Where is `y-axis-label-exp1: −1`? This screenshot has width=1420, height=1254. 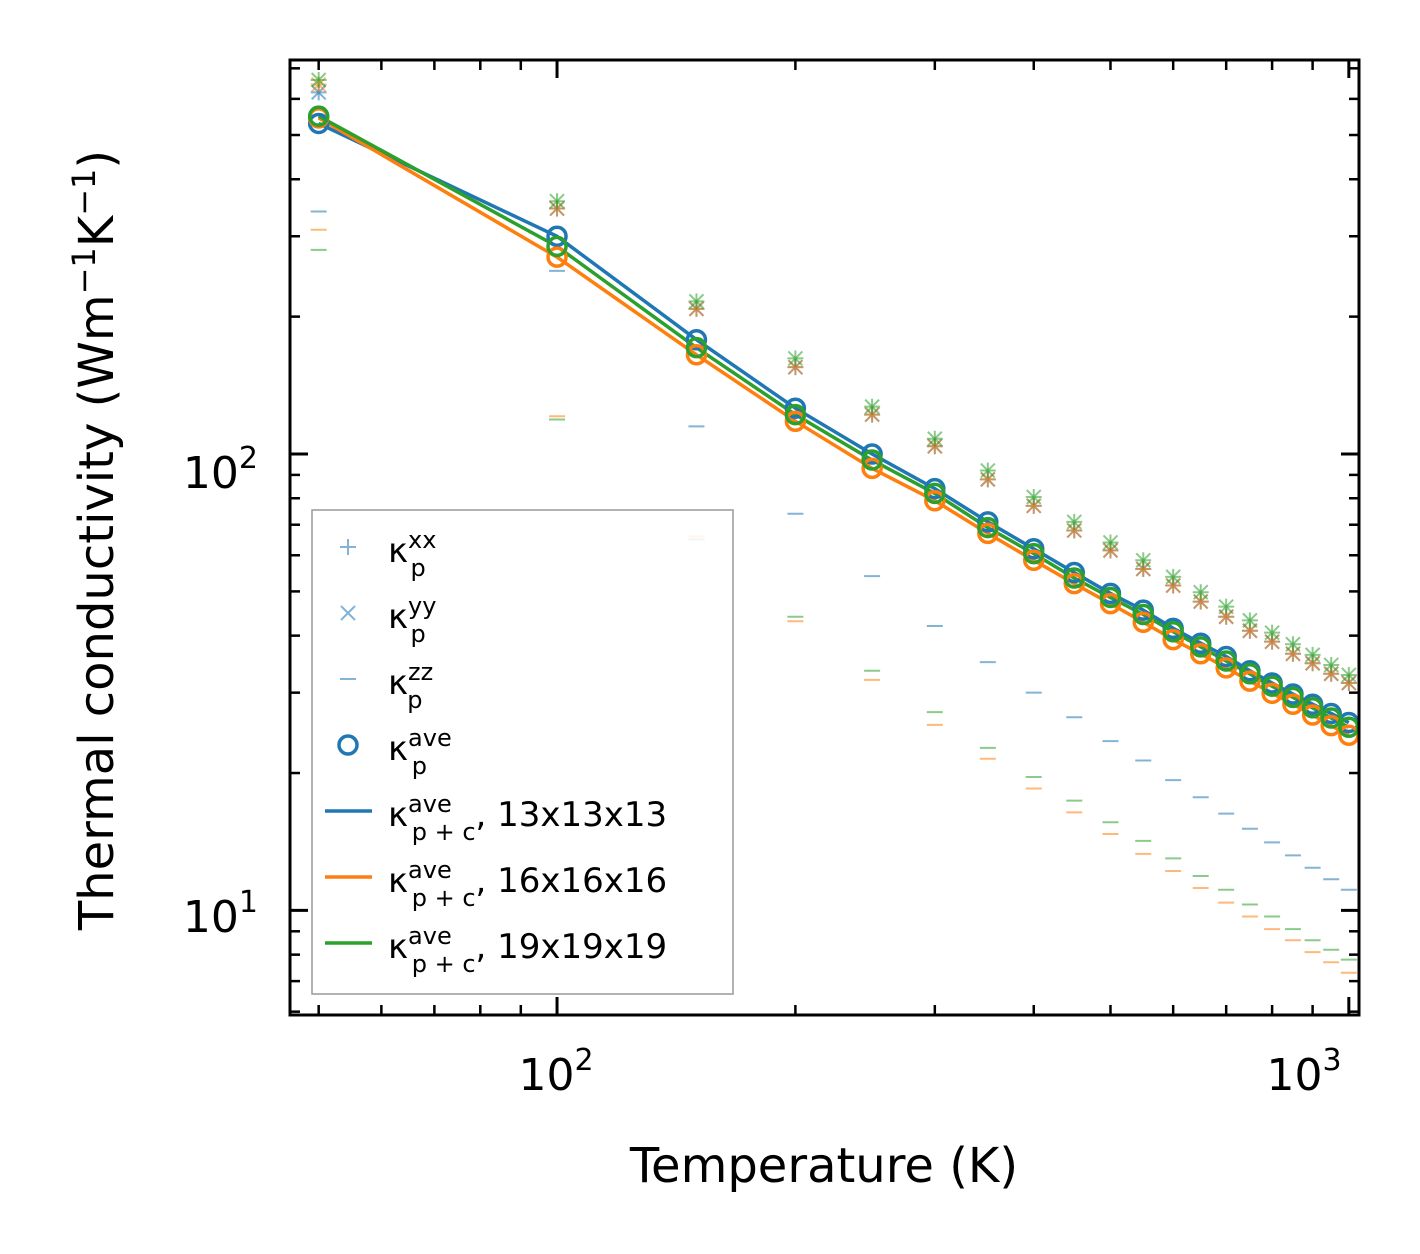
y-axis-label-exp1: −1 is located at coordinates (84, 270).